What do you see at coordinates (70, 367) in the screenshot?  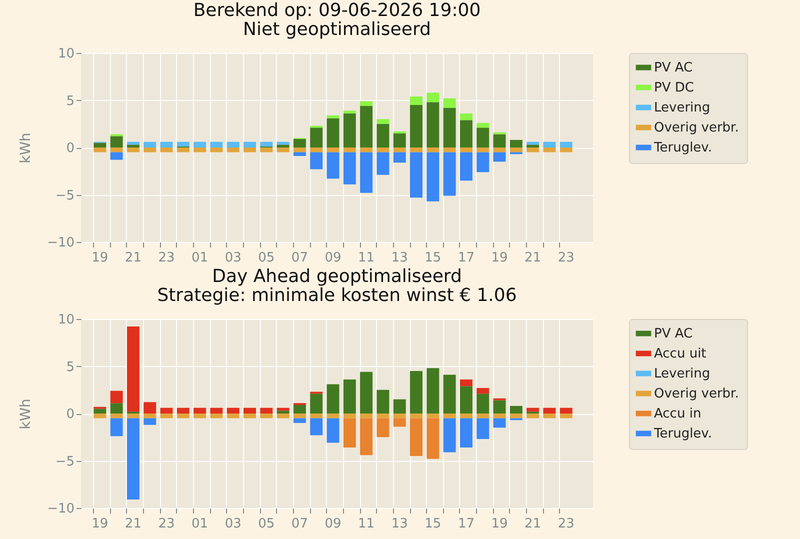 I see `y-tick-label: 5` at bounding box center [70, 367].